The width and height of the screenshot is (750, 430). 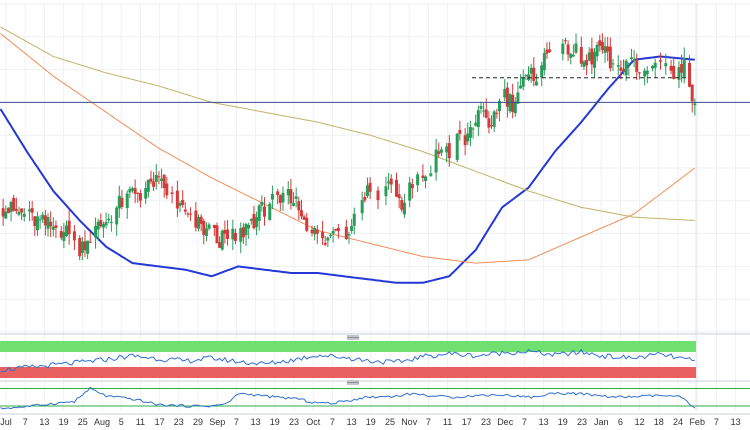 What do you see at coordinates (217, 422) in the screenshot?
I see `x-tick-label: Sep` at bounding box center [217, 422].